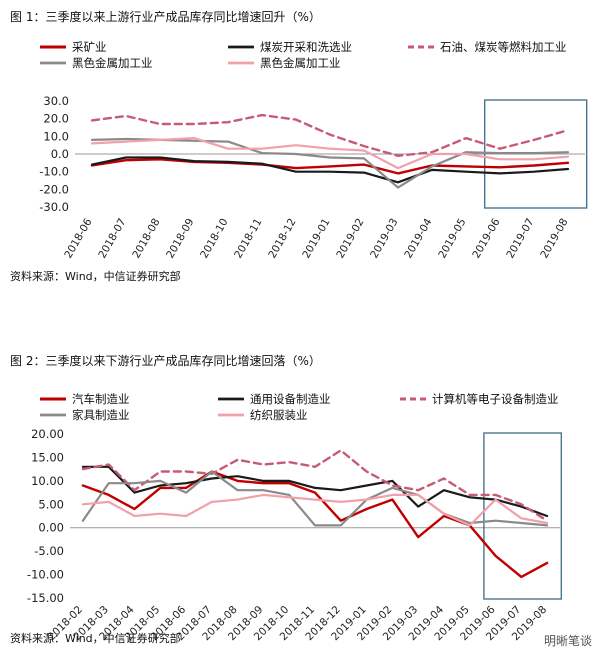  I want to click on chart-1-legend-label: 煤炭开采和洗选业, so click(306, 47).